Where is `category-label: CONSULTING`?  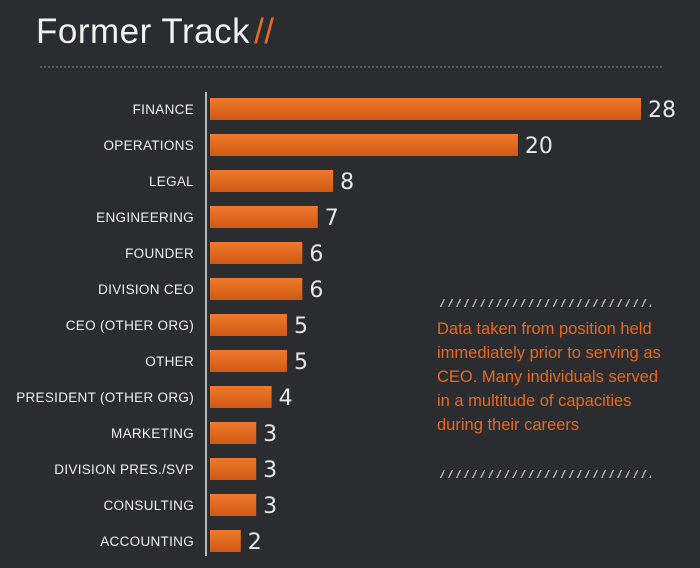
category-label: CONSULTING is located at coordinates (148, 505).